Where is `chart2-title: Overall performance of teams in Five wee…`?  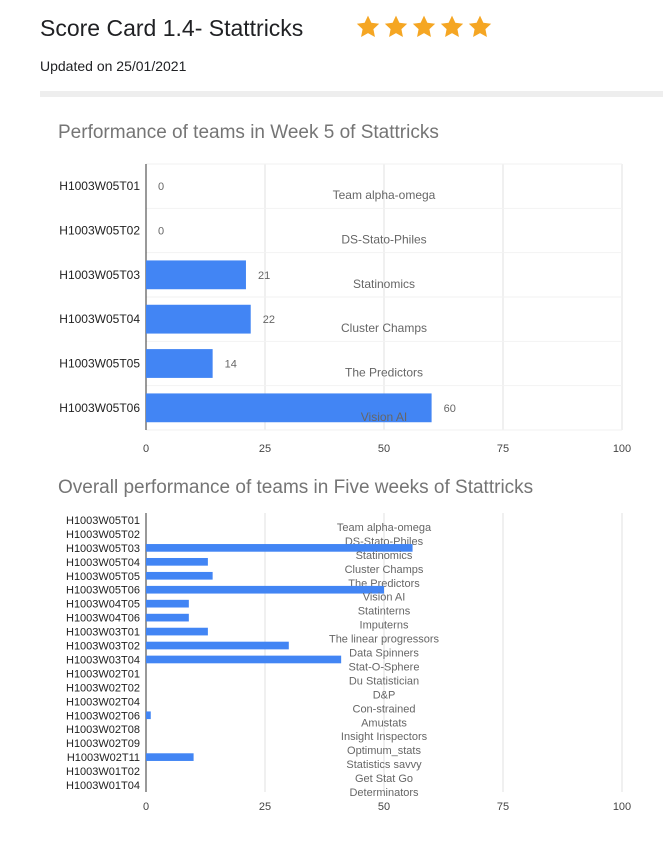 chart2-title: Overall performance of teams in Five wee… is located at coordinates (296, 487).